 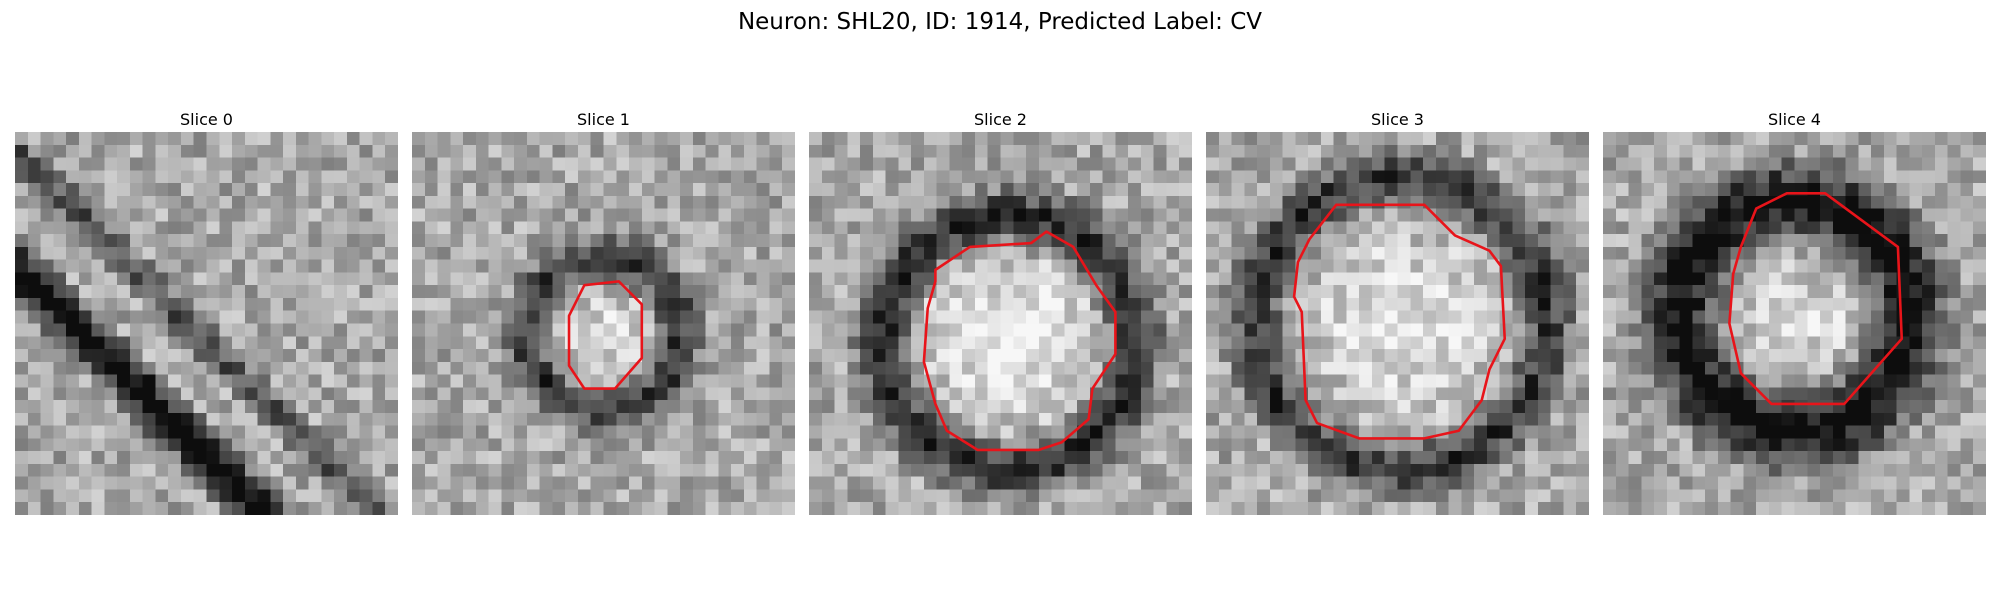 I want to click on slice-panel-4: Slice 4, so click(x=1794, y=311).